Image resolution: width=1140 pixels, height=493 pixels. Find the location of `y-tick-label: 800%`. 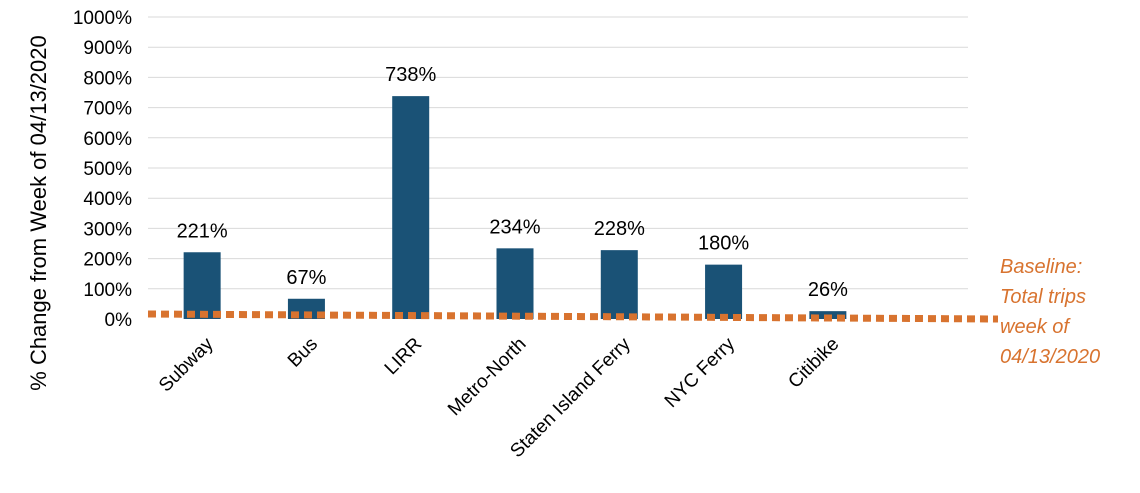

y-tick-label: 800% is located at coordinates (107, 78).